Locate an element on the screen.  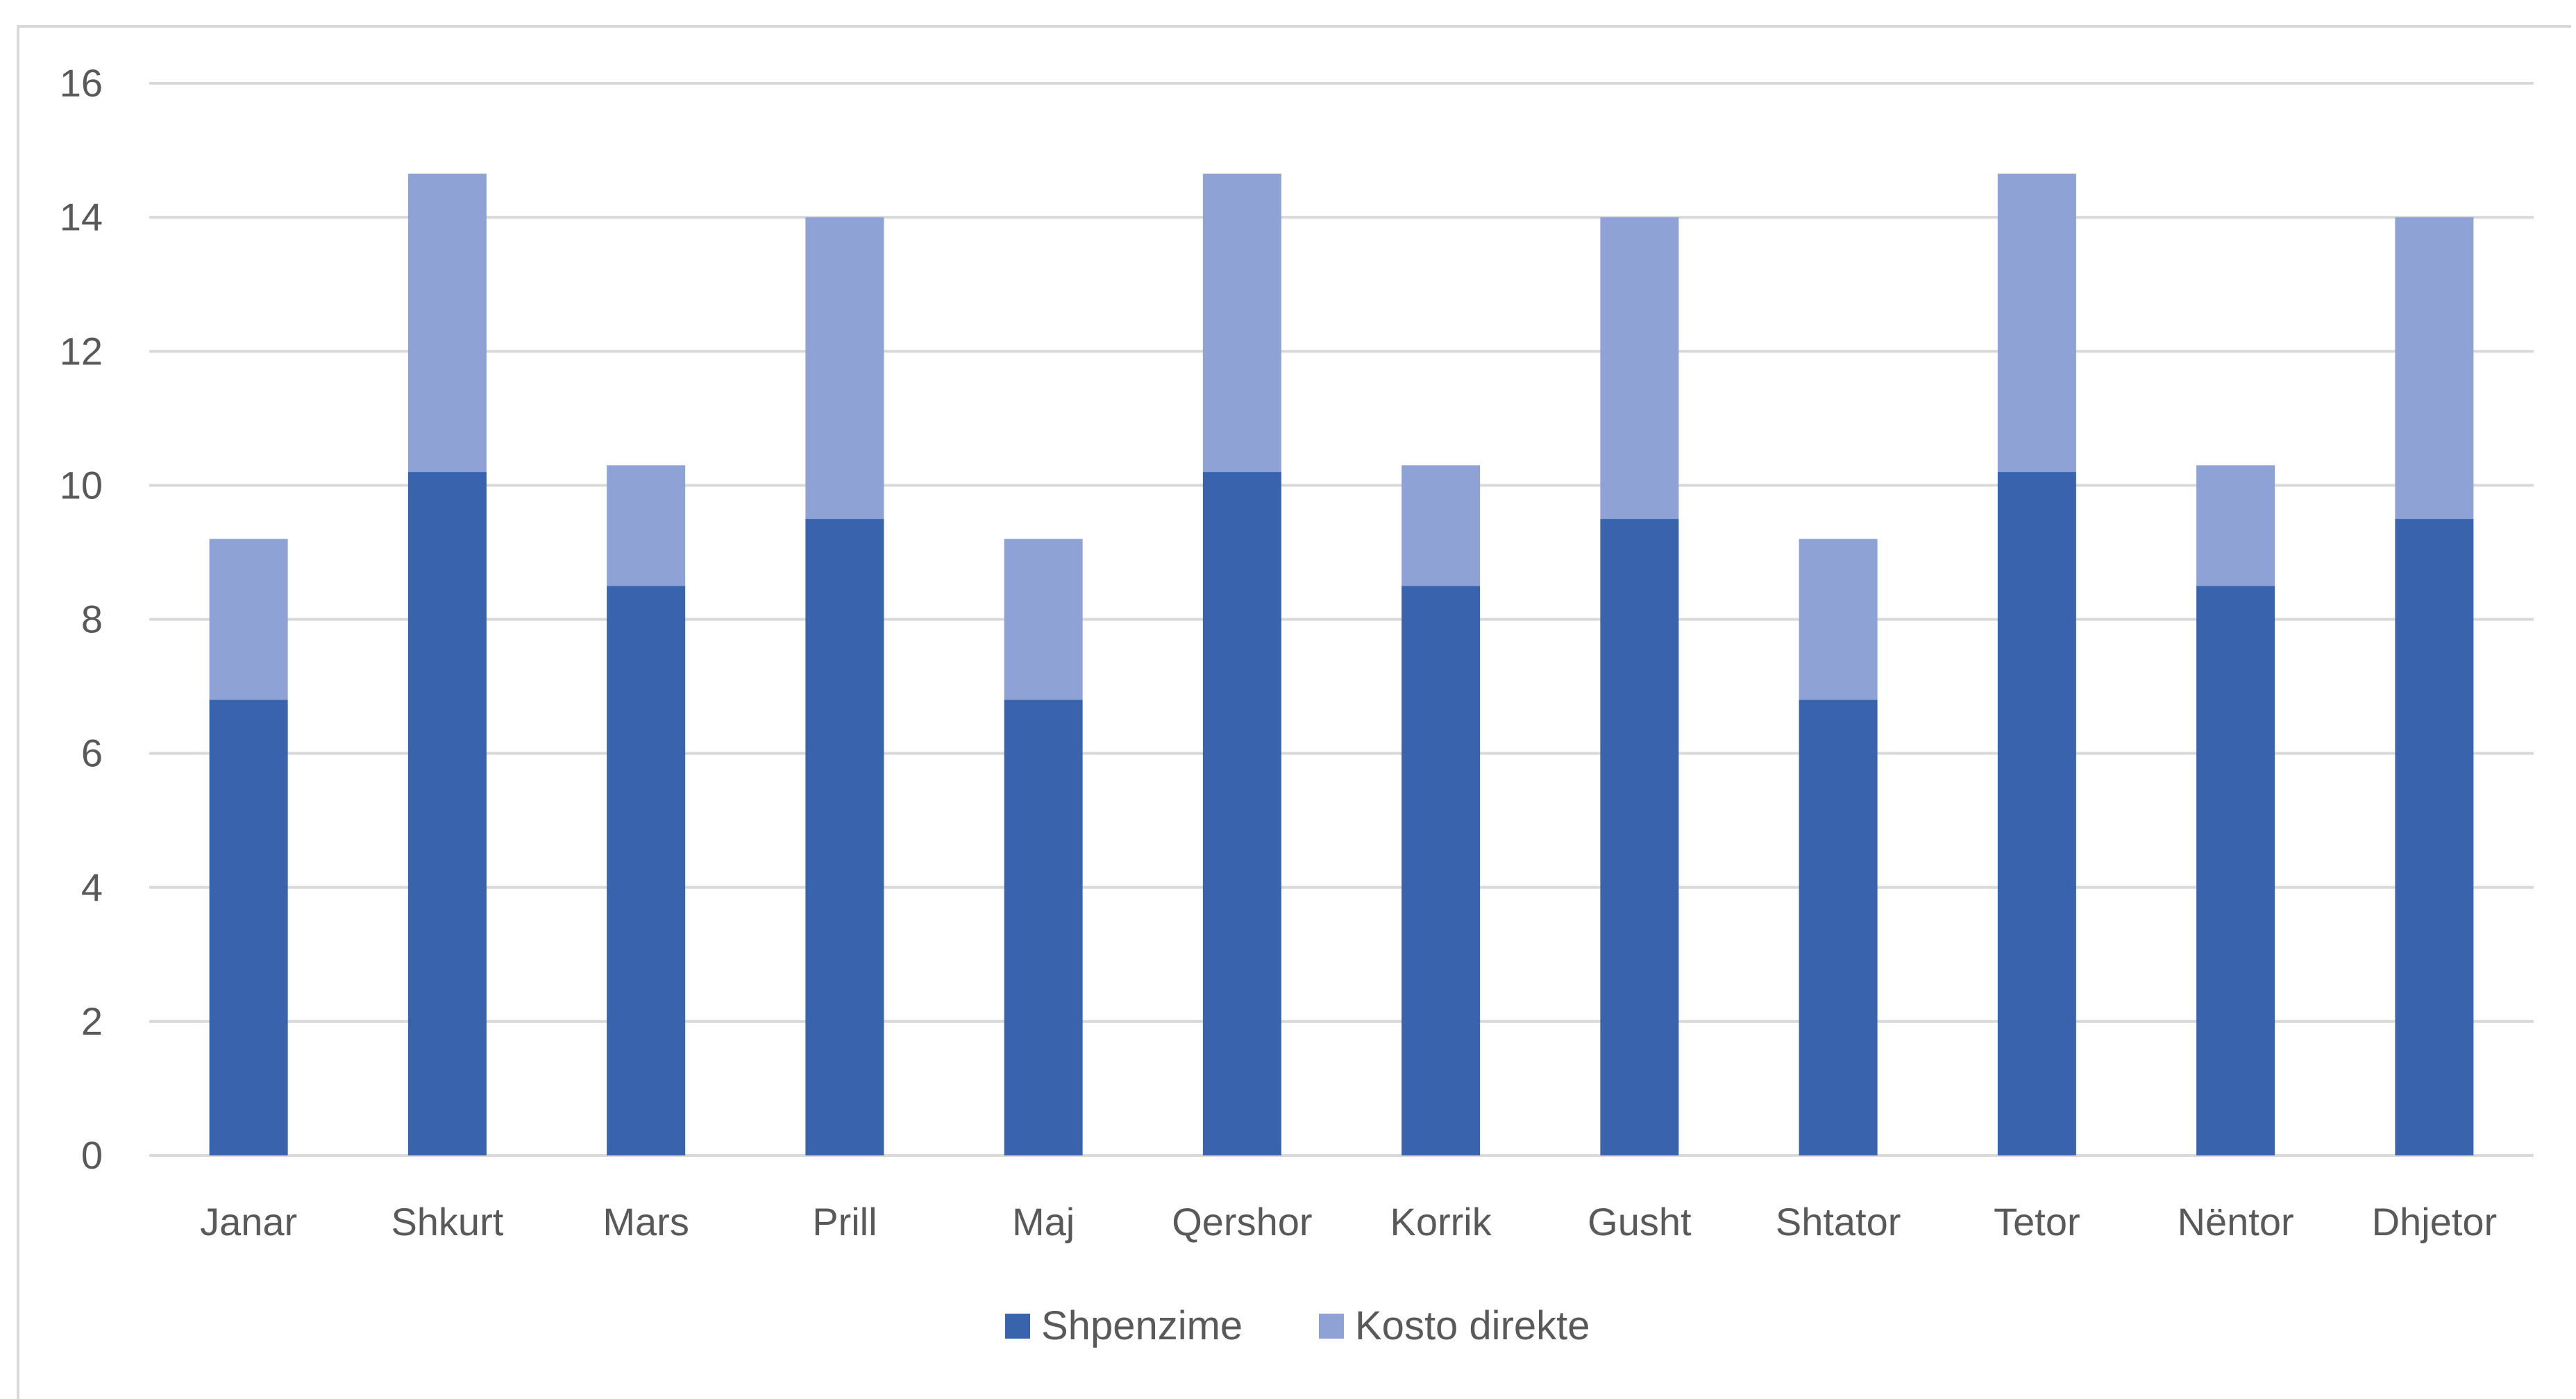
y-tick-label: 4 is located at coordinates (92, 887).